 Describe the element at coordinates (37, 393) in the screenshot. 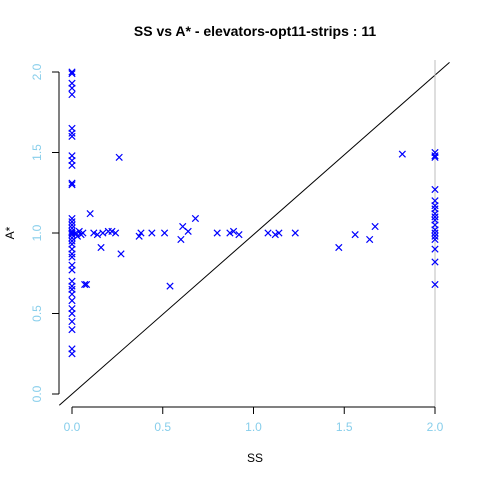

I see `y-tick-label: 0.0` at that location.